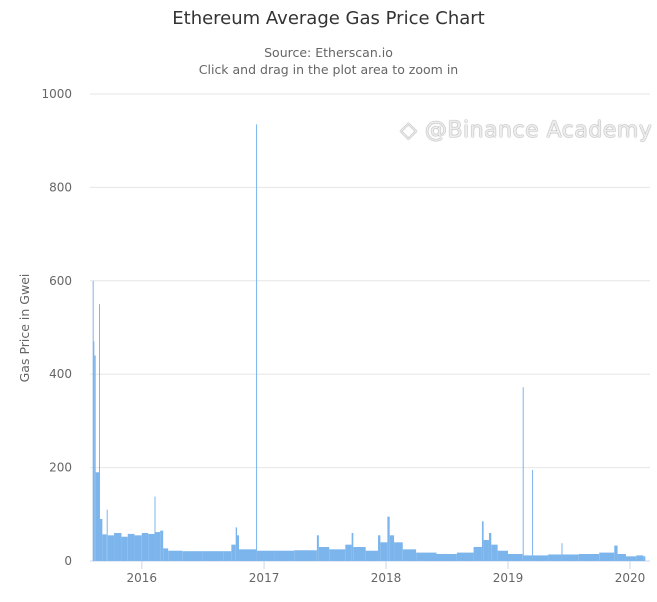  I want to click on x-tick-label: 2017, so click(264, 578).